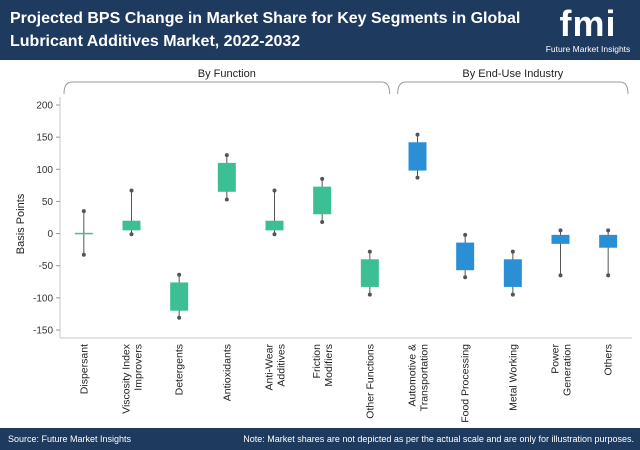  What do you see at coordinates (43, 331) in the screenshot?
I see `y-tick-label: -150` at bounding box center [43, 331].